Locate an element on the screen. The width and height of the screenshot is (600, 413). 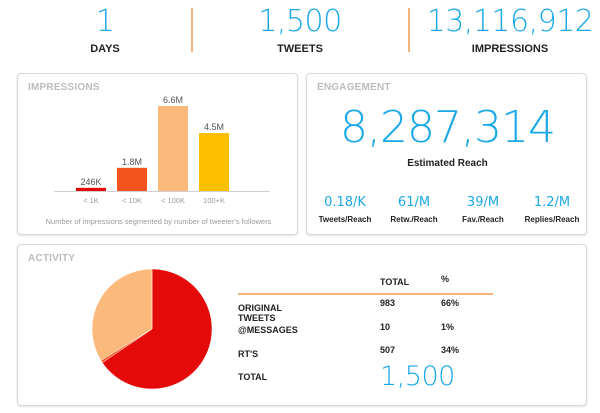
column-header-total: TOTAL is located at coordinates (395, 282).